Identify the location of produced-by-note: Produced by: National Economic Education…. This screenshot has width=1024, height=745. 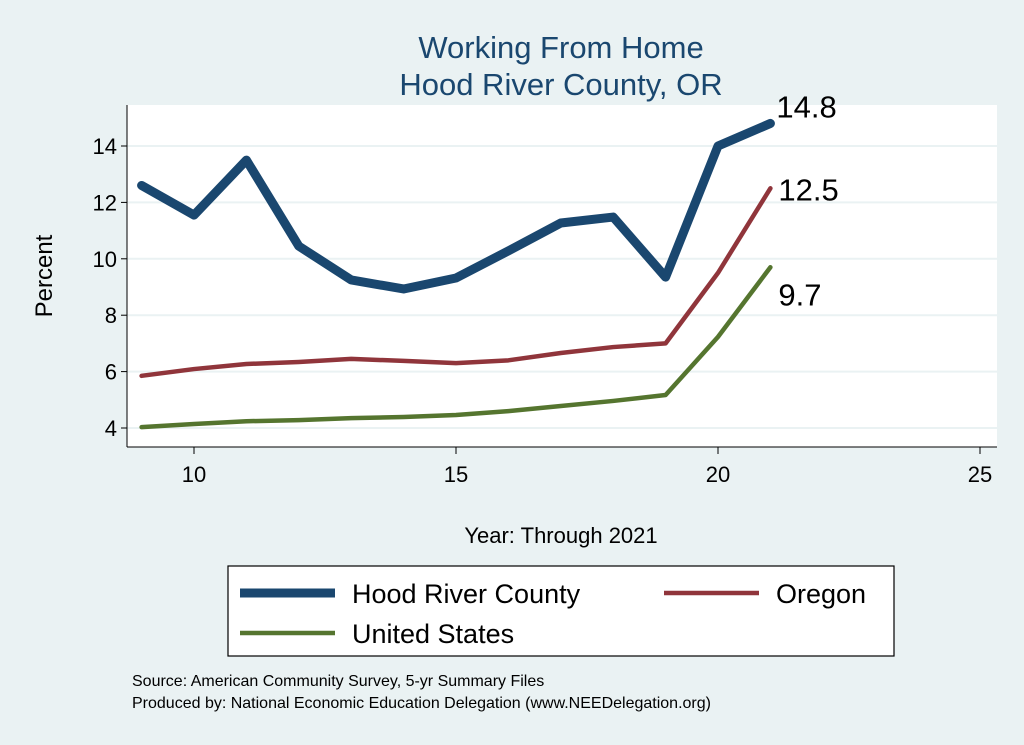
(421, 703).